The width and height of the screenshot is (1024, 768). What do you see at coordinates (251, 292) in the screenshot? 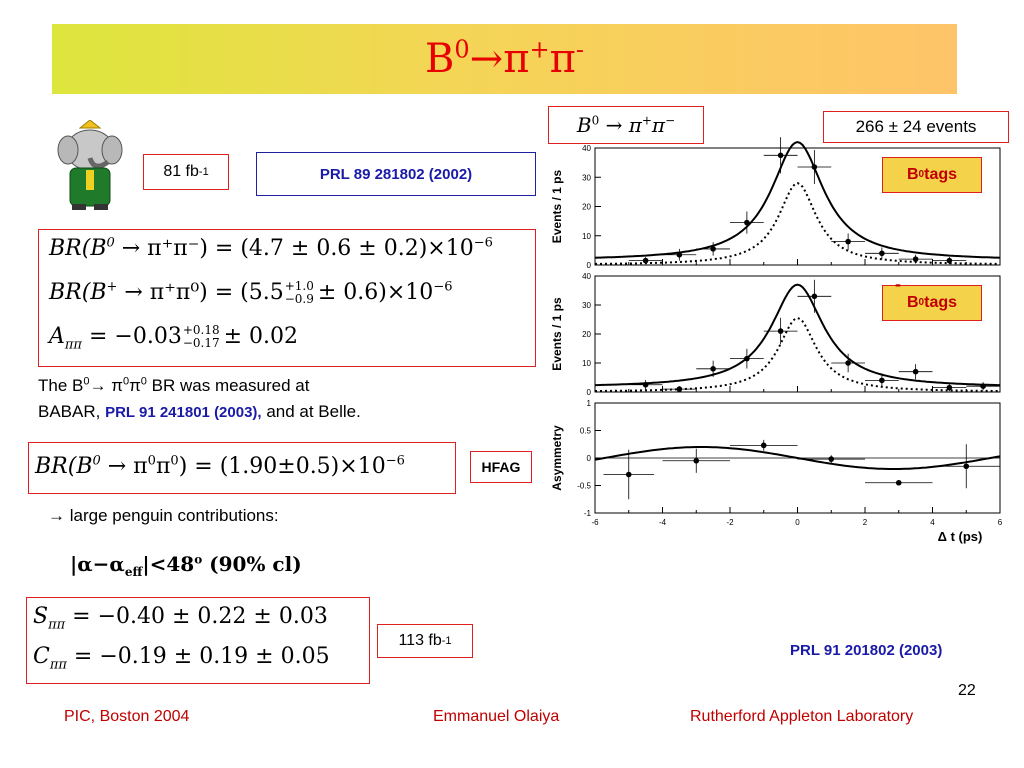
I see `br-pipi0-formula: BR(B+ → π⁺π⁰) = (5.5 +1.0 −0.9 ± 0.6)×10−6` at bounding box center [251, 292].